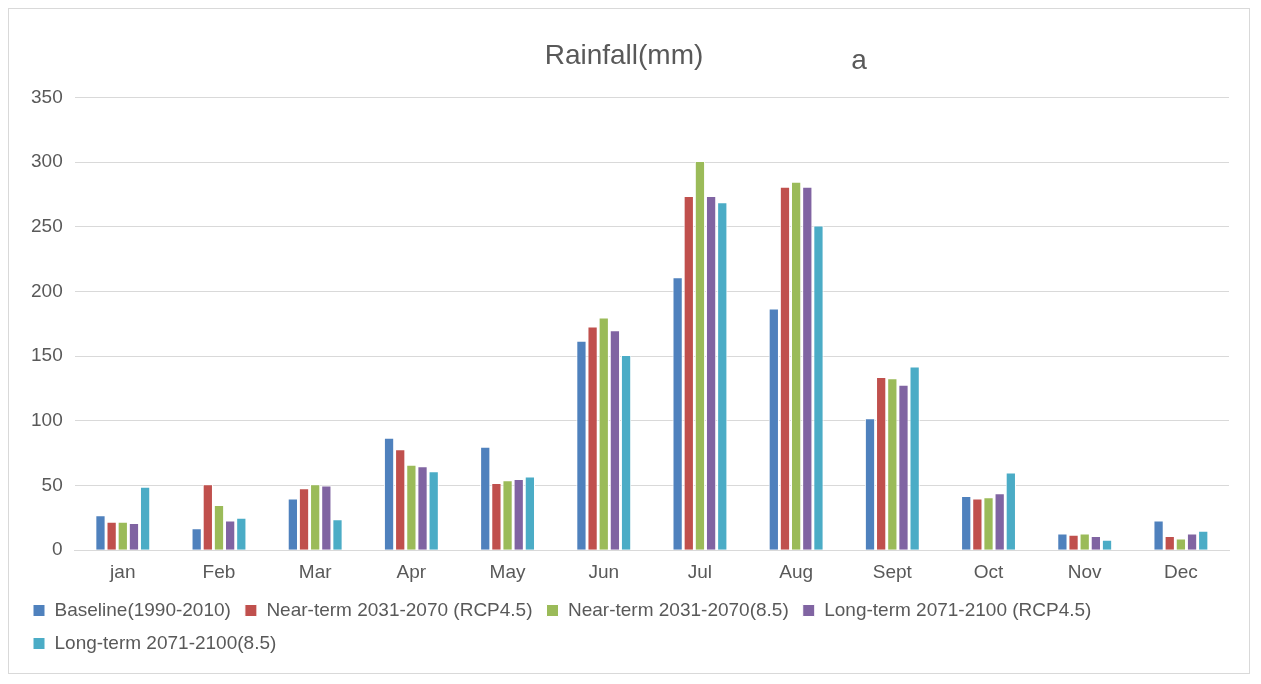 This screenshot has width=1261, height=684. What do you see at coordinates (315, 571) in the screenshot?
I see `x-tick-label: Mar` at bounding box center [315, 571].